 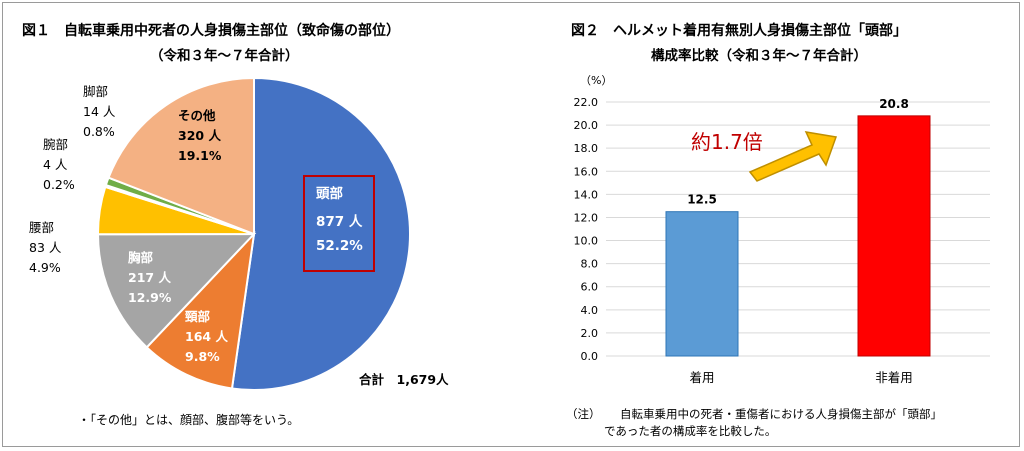 What do you see at coordinates (150, 277) in the screenshot?
I see `pie-label-chest: 胸部 217 人 12.9%` at bounding box center [150, 277].